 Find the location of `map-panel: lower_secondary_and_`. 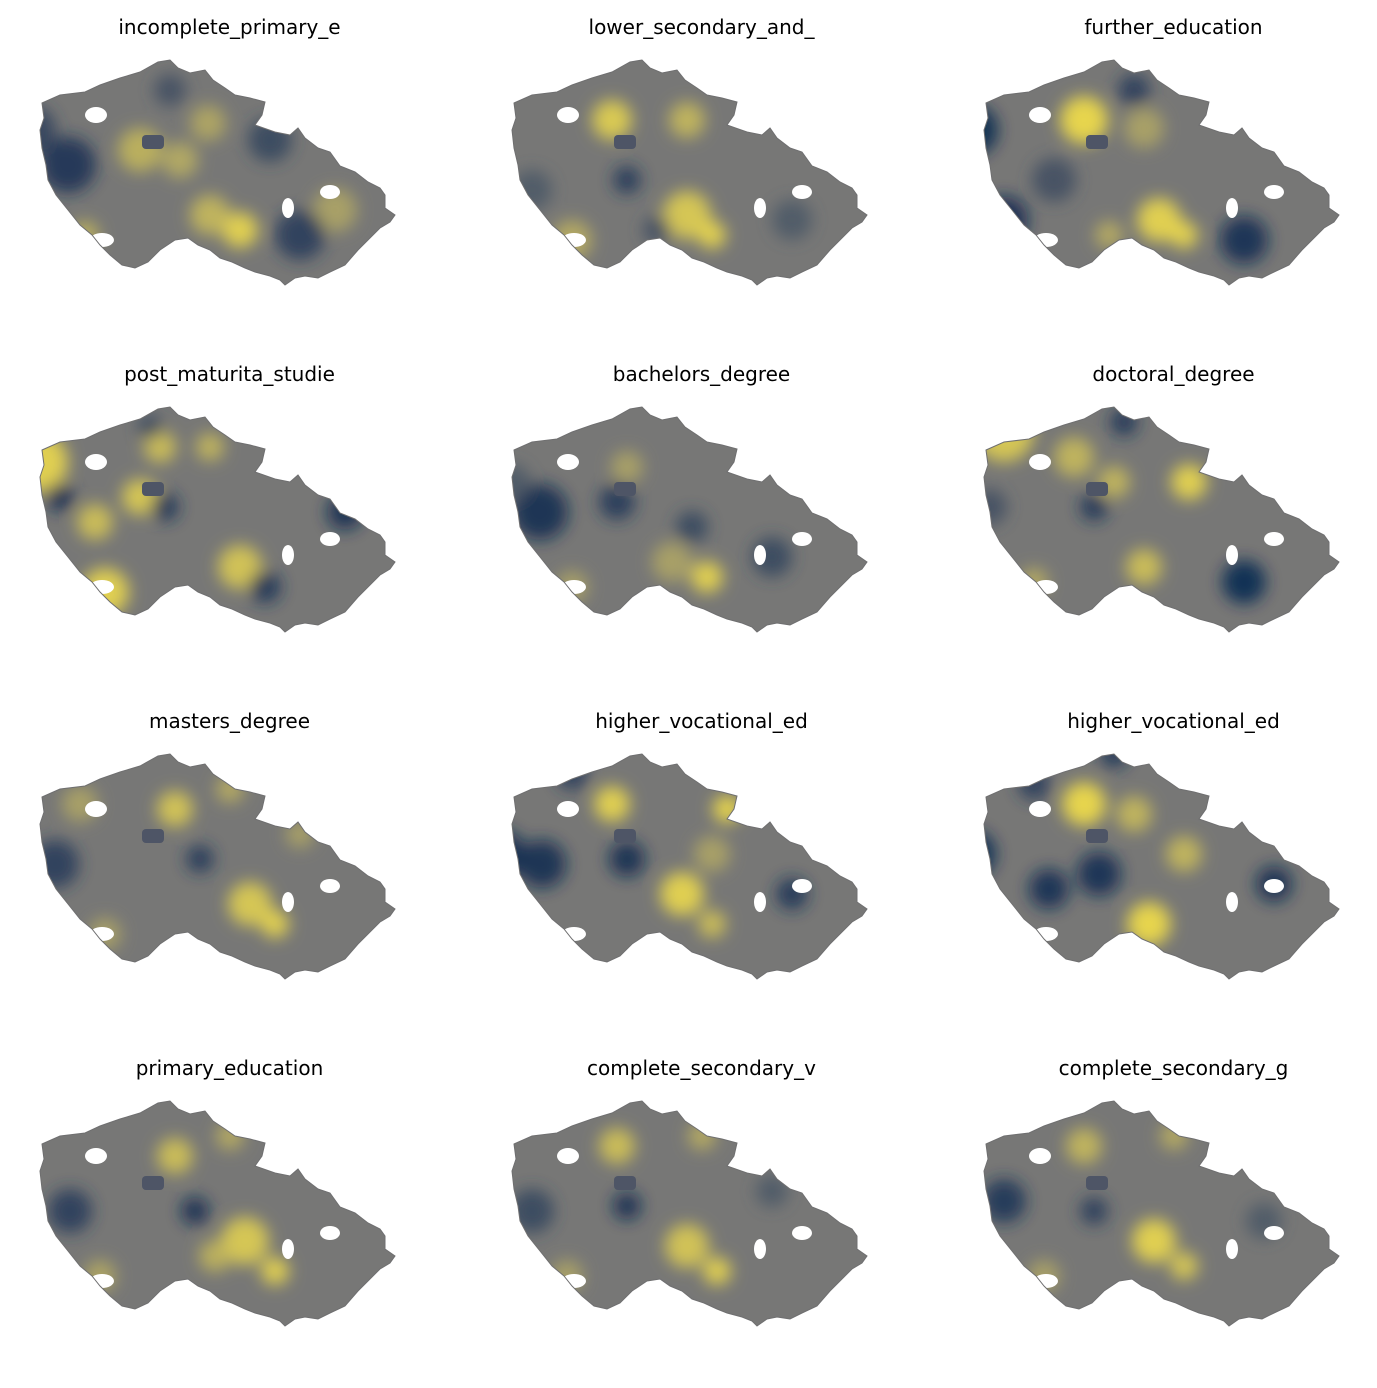

map-panel: lower_secondary_and_ is located at coordinates (701, 173).